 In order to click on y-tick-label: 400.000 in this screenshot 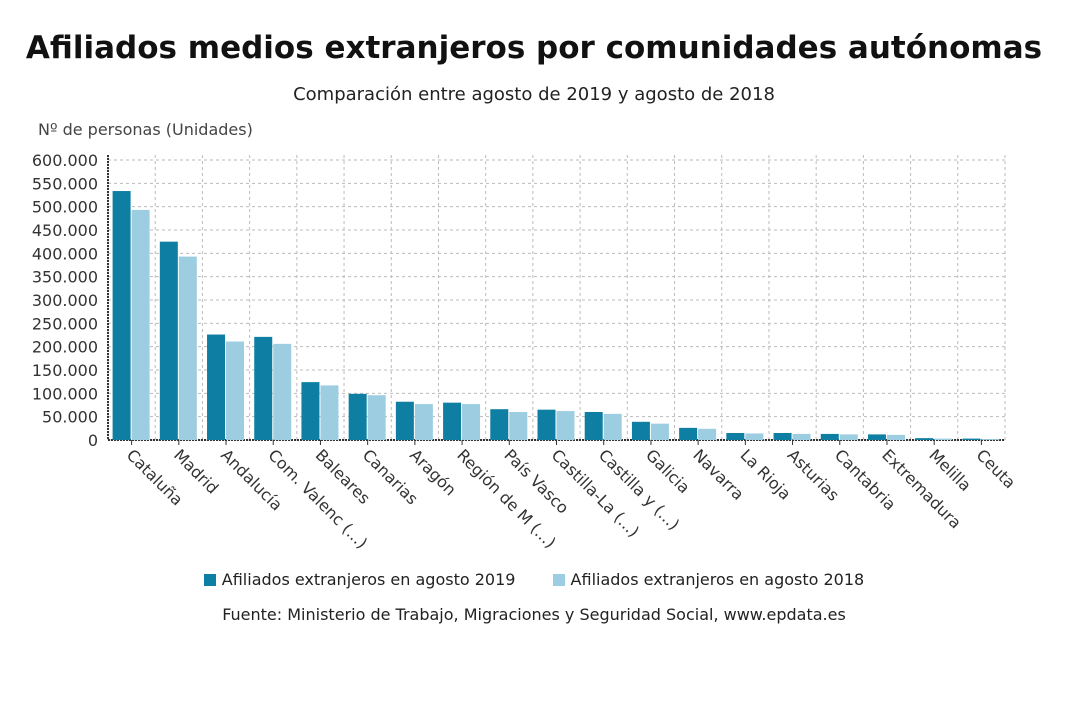, I will do `click(65, 253)`.